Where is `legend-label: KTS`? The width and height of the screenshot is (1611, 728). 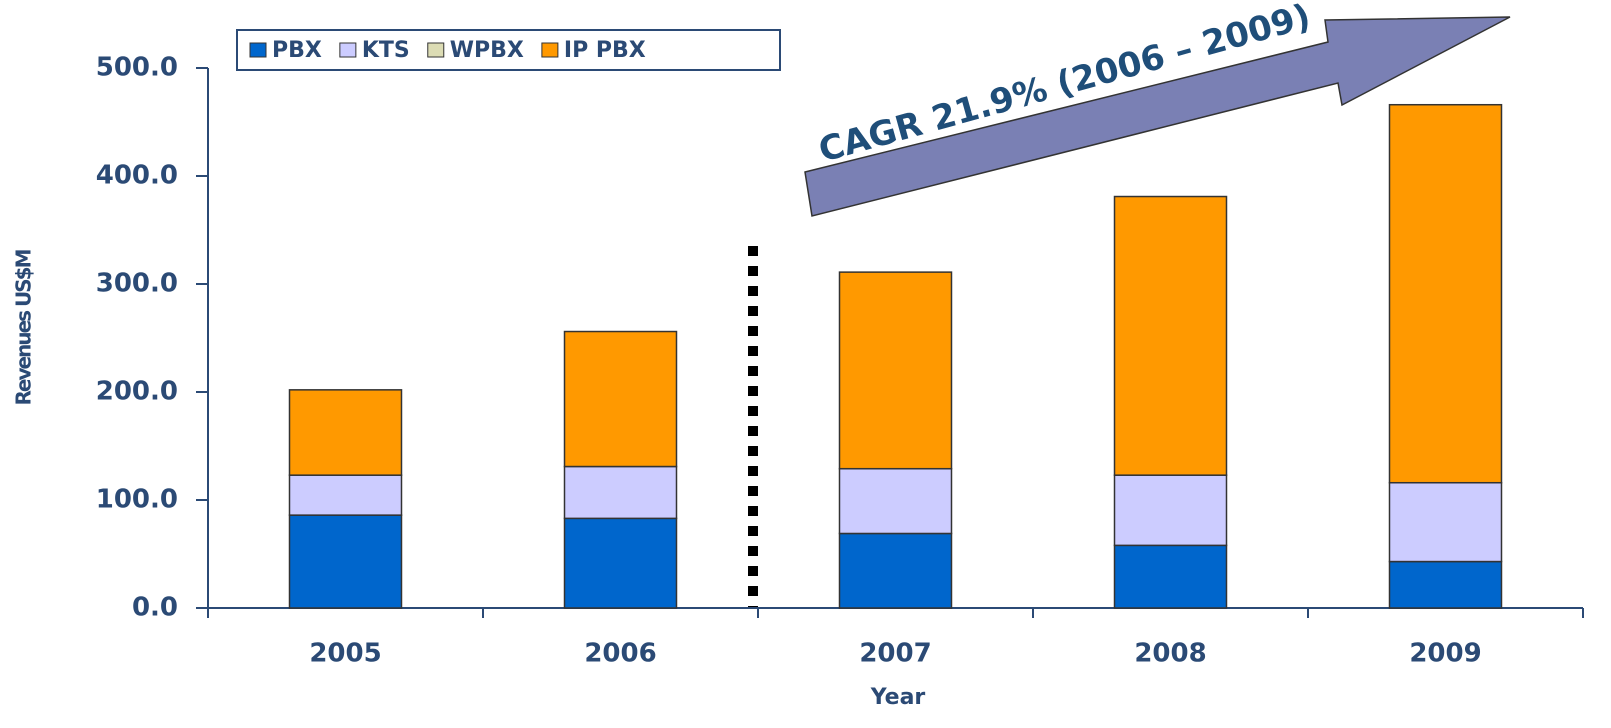
legend-label: KTS is located at coordinates (386, 50).